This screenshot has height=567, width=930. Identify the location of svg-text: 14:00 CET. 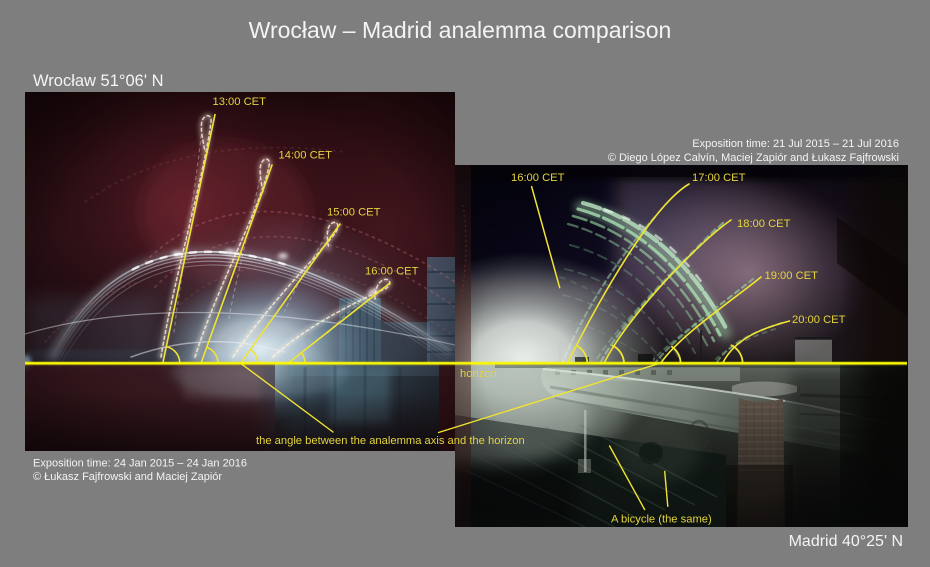
(306, 156).